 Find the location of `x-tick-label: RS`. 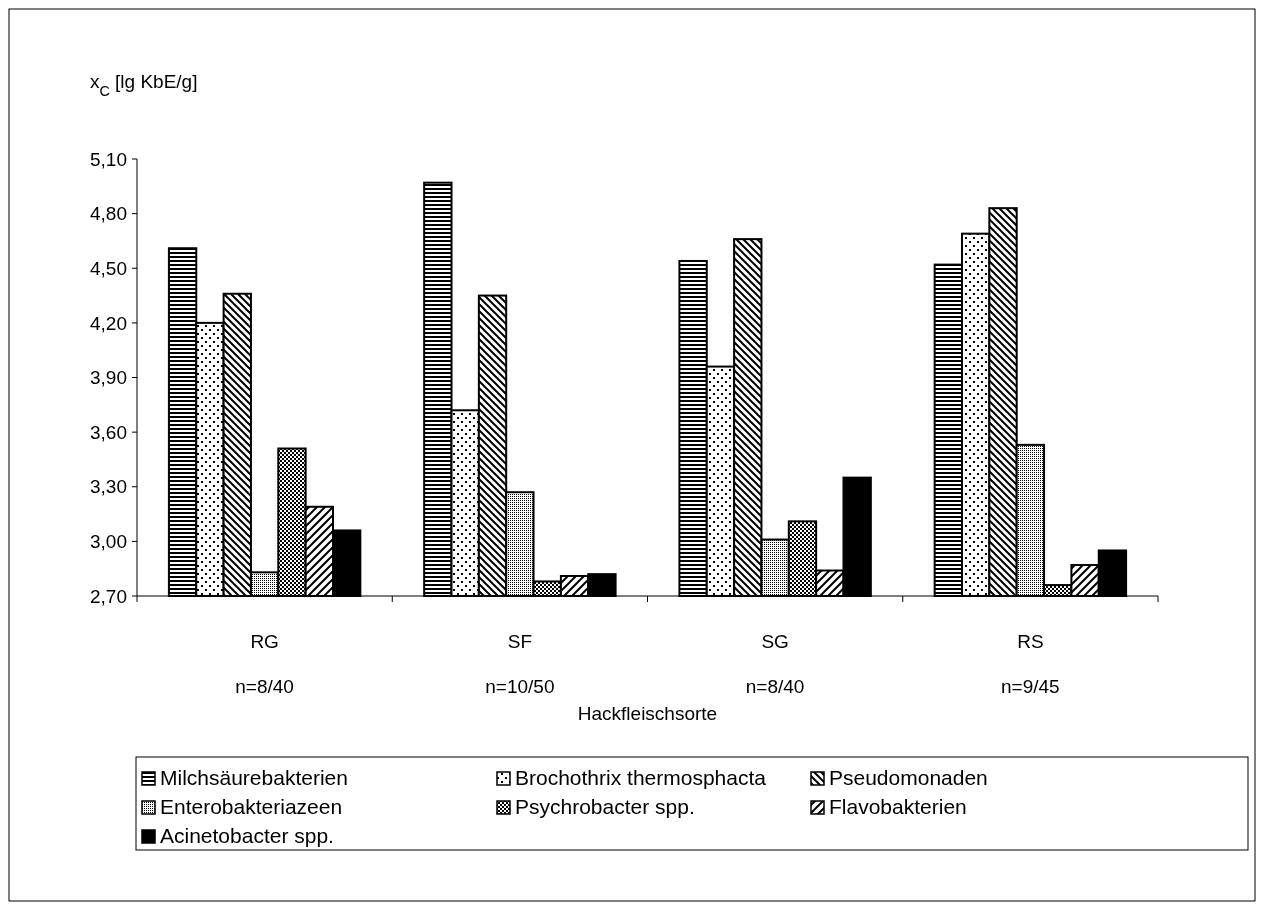

x-tick-label: RS is located at coordinates (1030, 641).